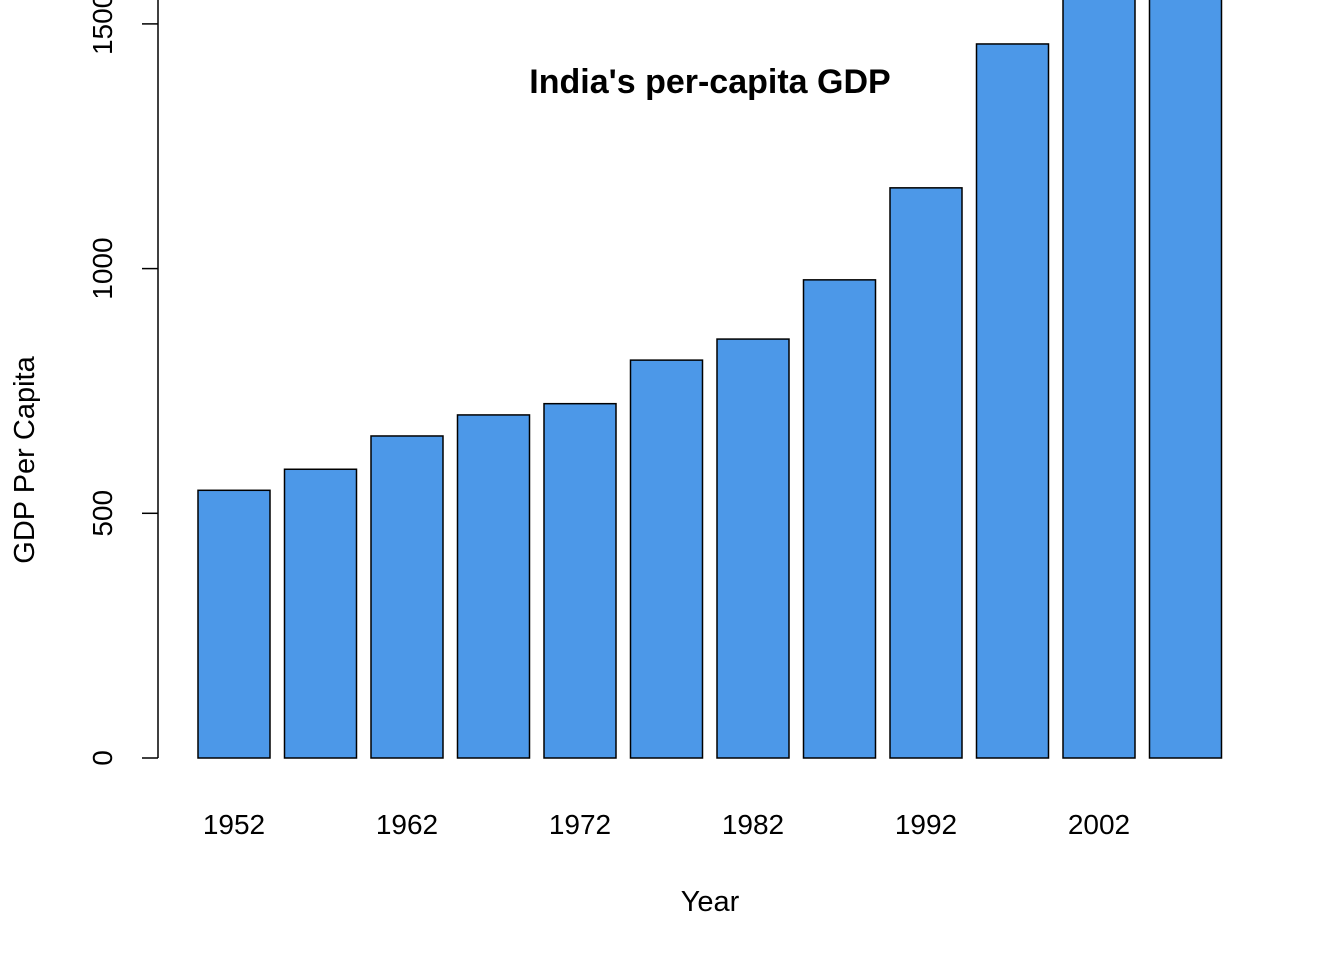 The image size is (1344, 965). I want to click on chart-title: India's per-capita GDP, so click(709, 82).